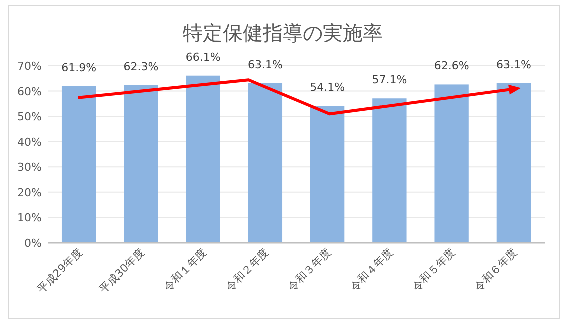 This screenshot has width=567, height=327. Describe the element at coordinates (372, 270) in the screenshot. I see `x-tick-label: 令和４年度` at that location.